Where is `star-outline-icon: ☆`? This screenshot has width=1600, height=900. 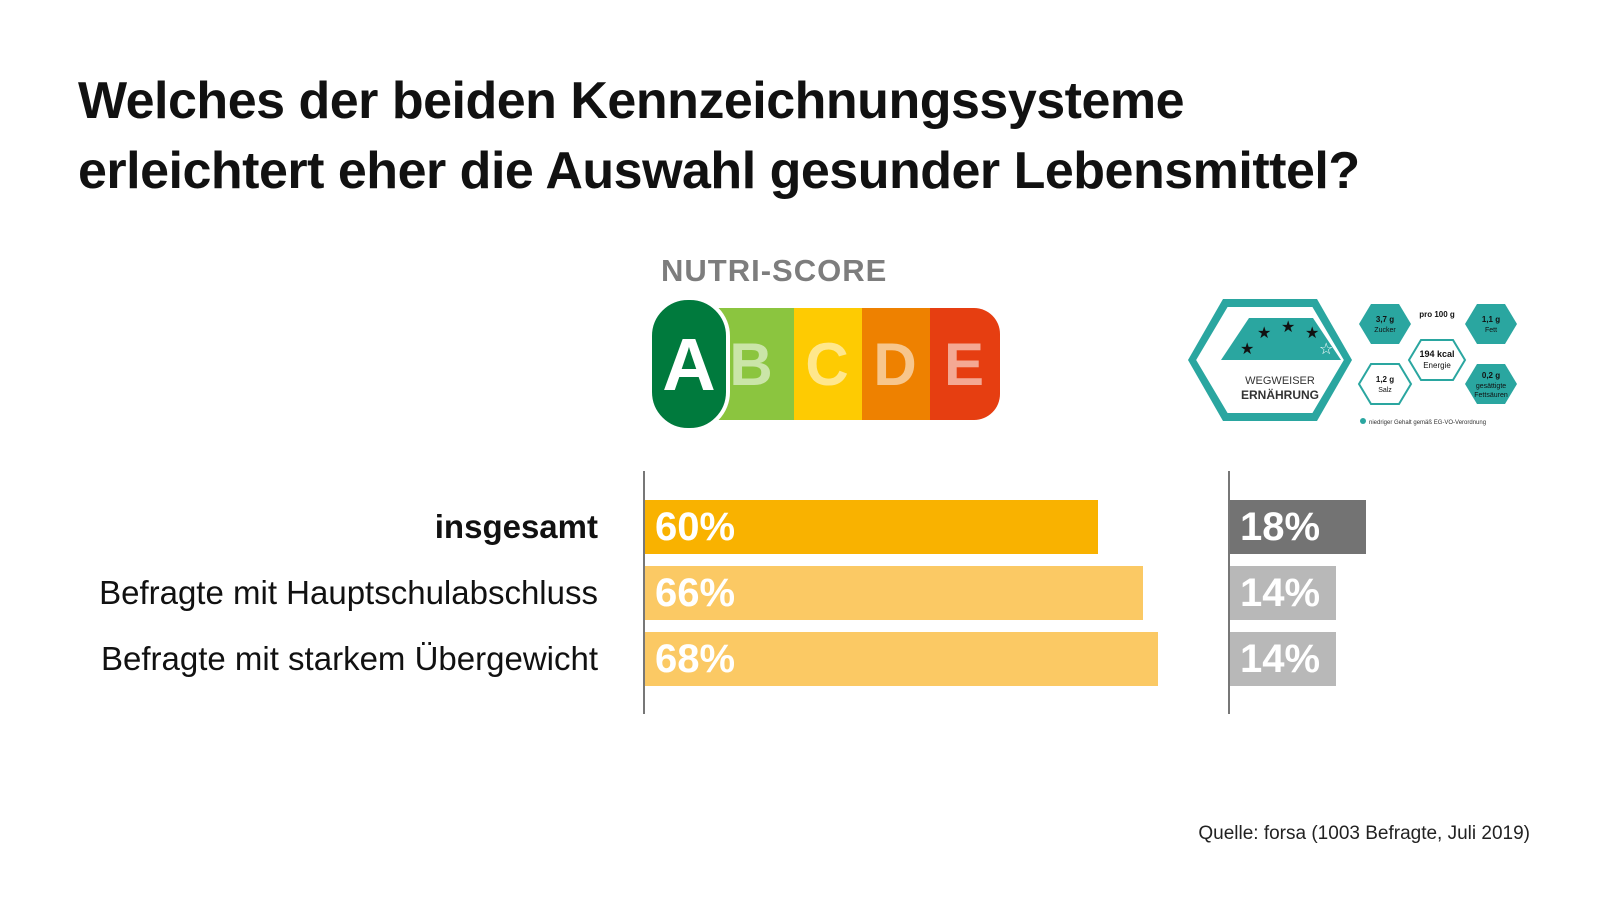 star-outline-icon: ☆ is located at coordinates (1326, 348).